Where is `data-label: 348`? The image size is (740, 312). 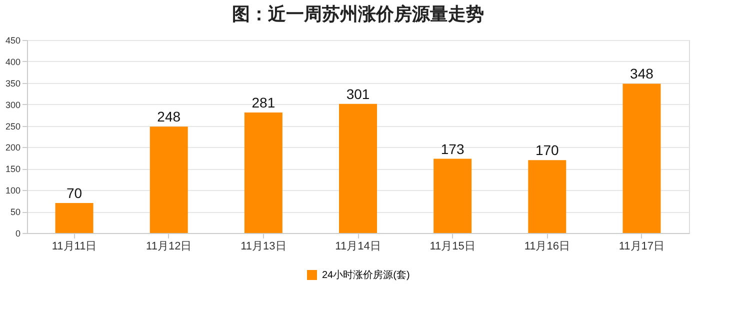
data-label: 348 is located at coordinates (642, 74).